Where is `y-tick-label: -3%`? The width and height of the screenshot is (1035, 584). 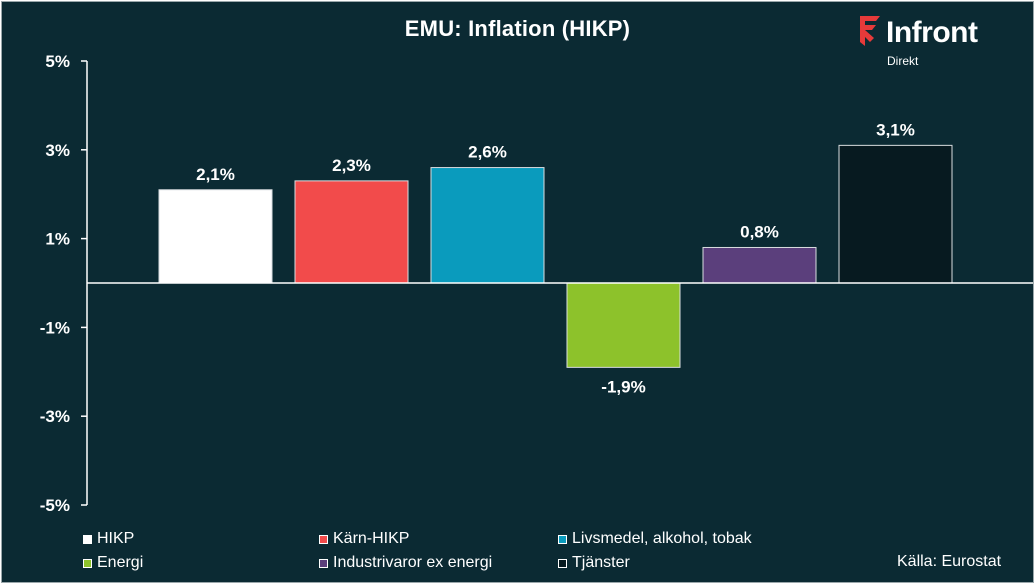 y-tick-label: -3% is located at coordinates (55, 416).